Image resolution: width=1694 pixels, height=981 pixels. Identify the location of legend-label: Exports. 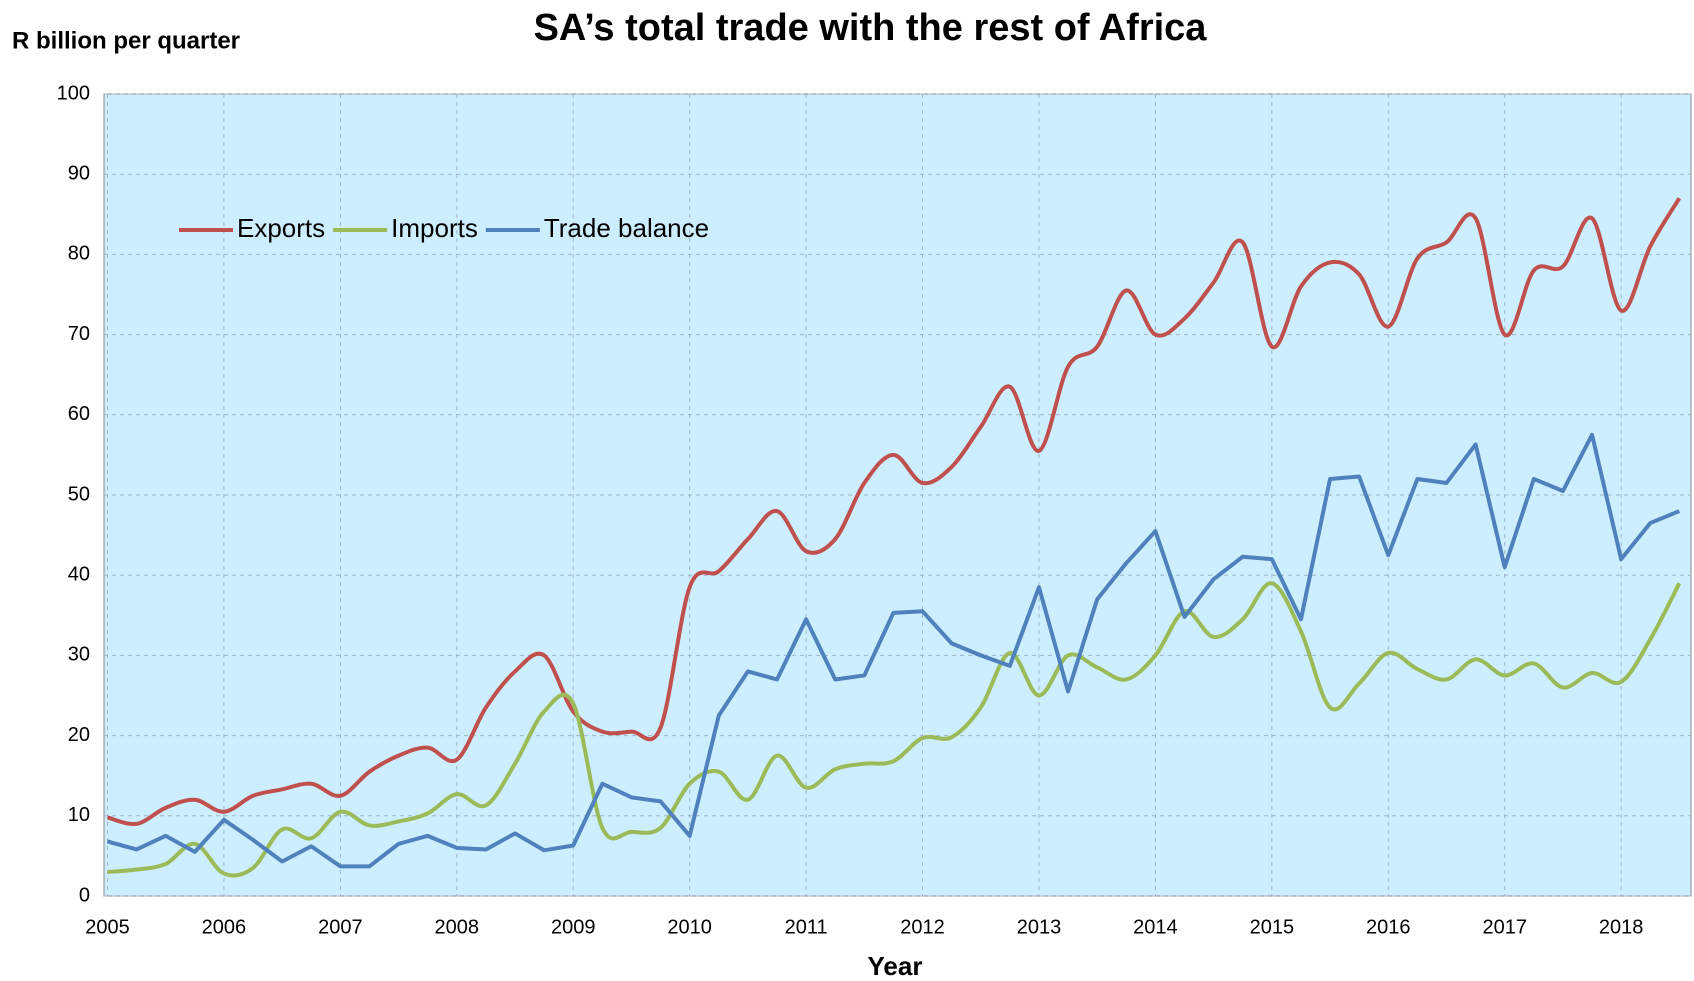
(281, 228).